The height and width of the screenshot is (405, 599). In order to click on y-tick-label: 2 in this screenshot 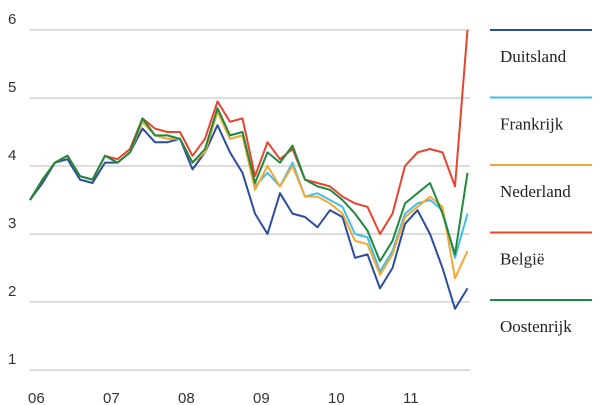, I will do `click(12, 291)`.